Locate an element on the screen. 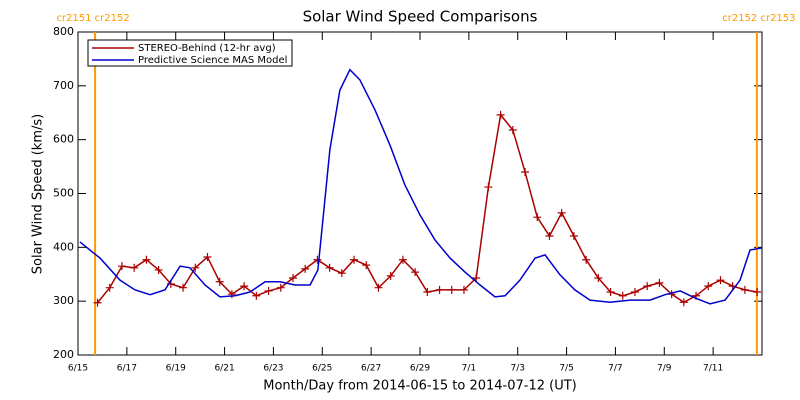 The height and width of the screenshot is (400, 800). x-tick-label: 7/11 is located at coordinates (713, 369).